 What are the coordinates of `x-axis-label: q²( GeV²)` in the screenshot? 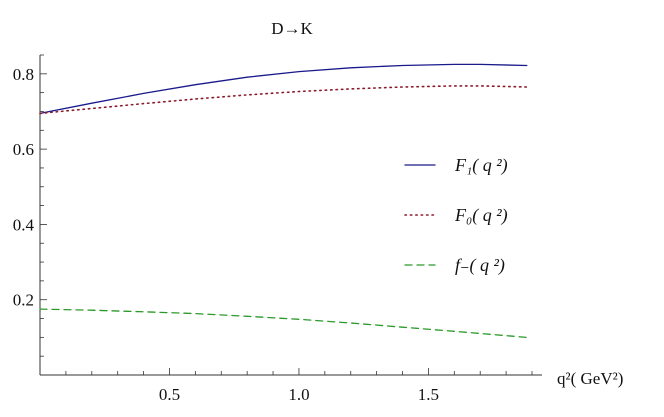 It's located at (590, 378).